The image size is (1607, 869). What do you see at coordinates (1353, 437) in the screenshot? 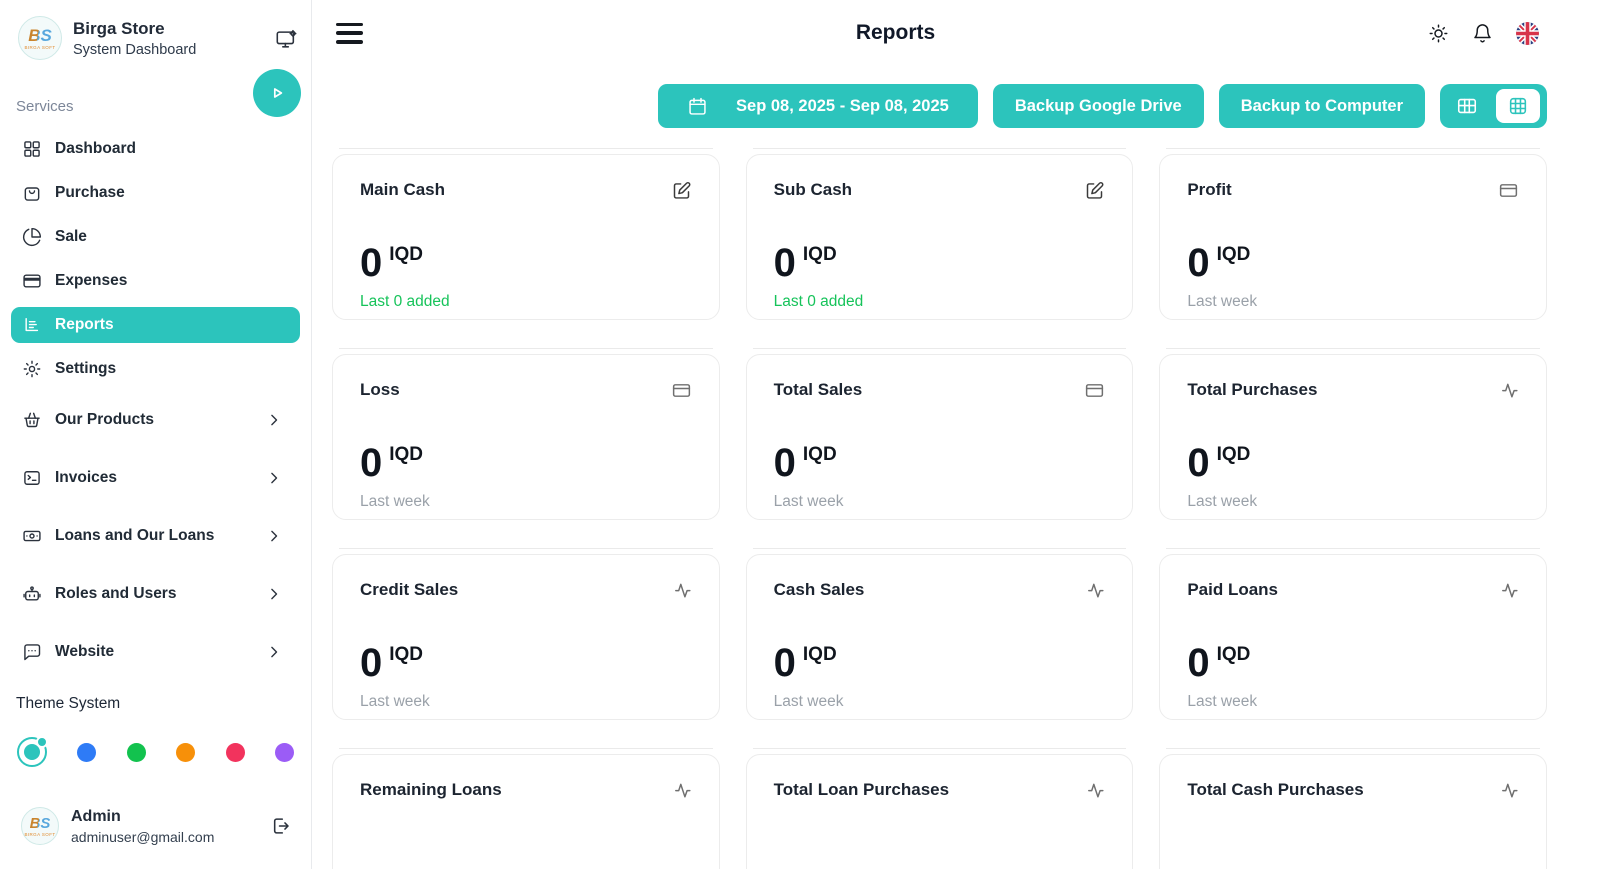
I see `report-card-total-purchases: Total Purchases 0 IQD Last week` at bounding box center [1353, 437].